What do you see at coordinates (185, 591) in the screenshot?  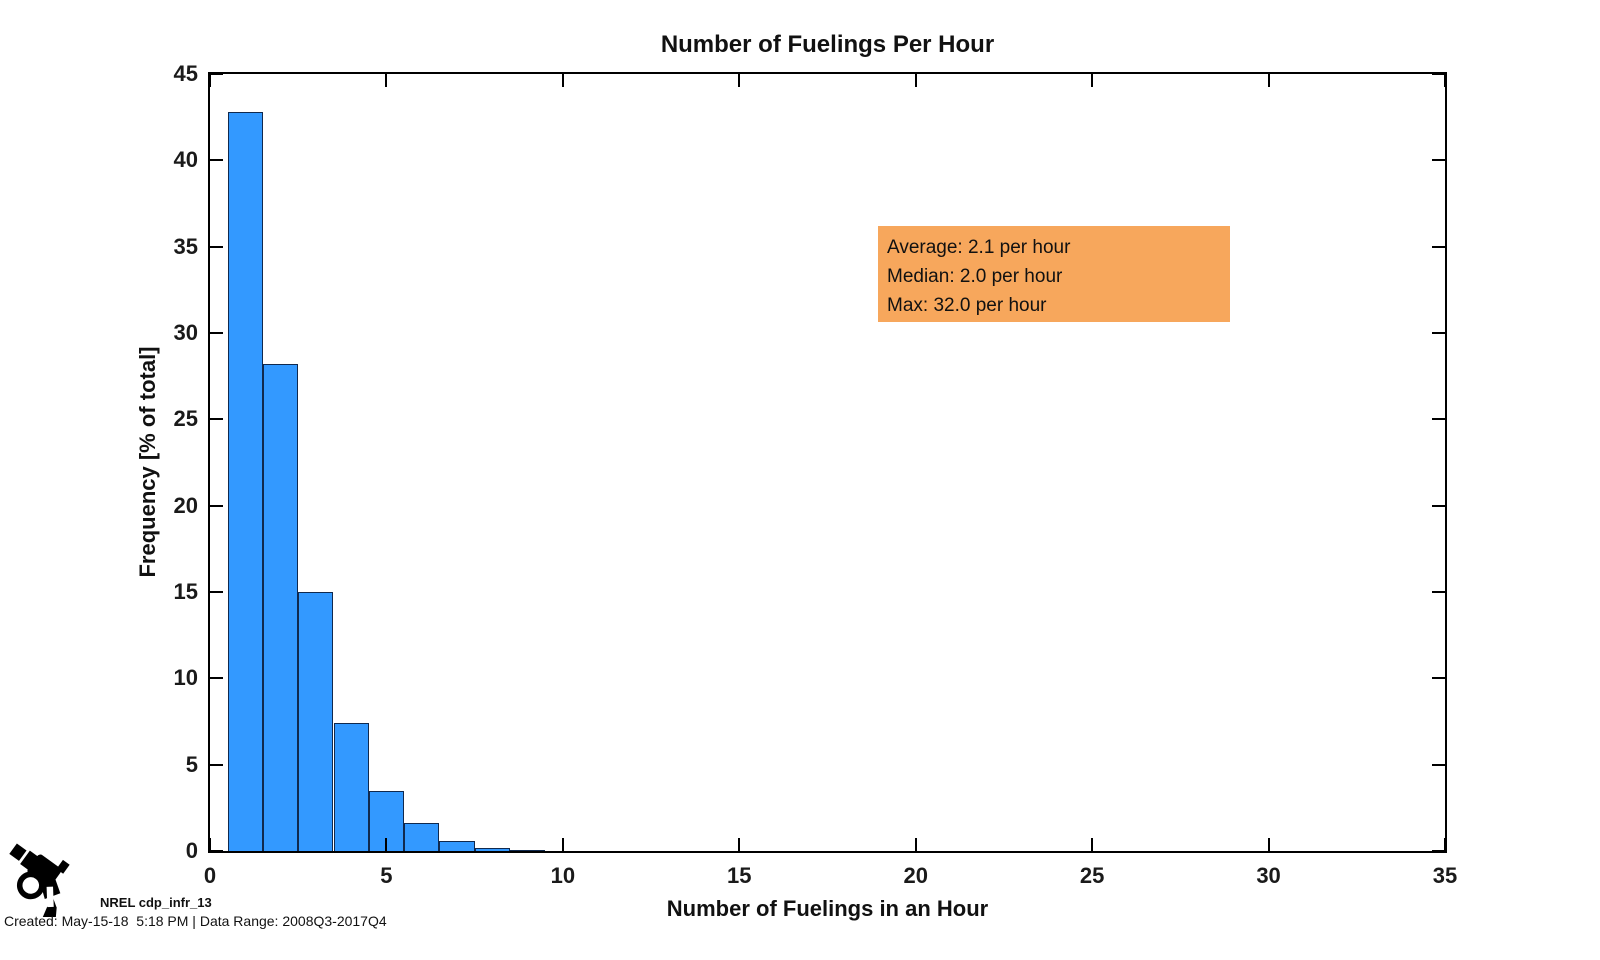 I see `y-tick-label: 15` at bounding box center [185, 591].